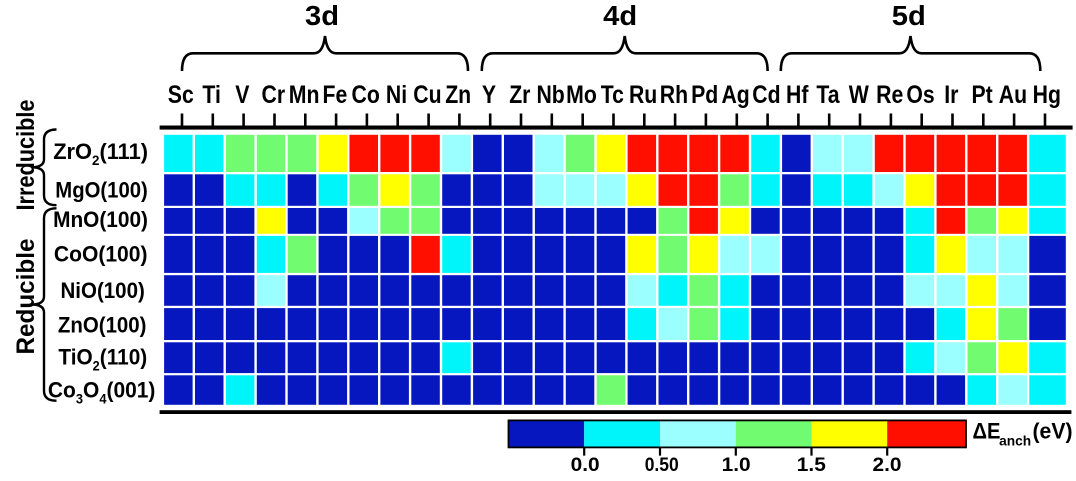 The image size is (1076, 481). Describe the element at coordinates (1053, 431) in the screenshot. I see `svg-text: (eV)` at that location.